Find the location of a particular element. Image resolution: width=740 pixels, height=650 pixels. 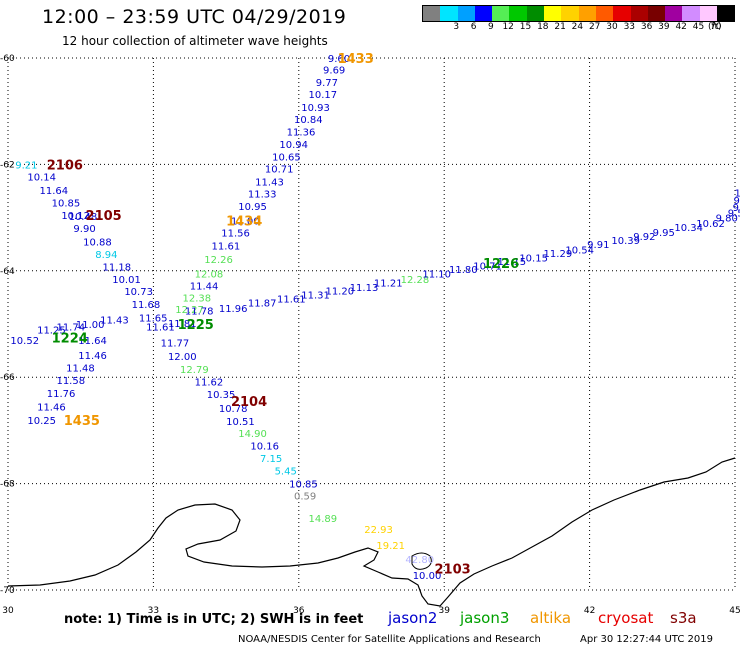

wave-height-value: 10.25 is located at coordinates (41, 421).